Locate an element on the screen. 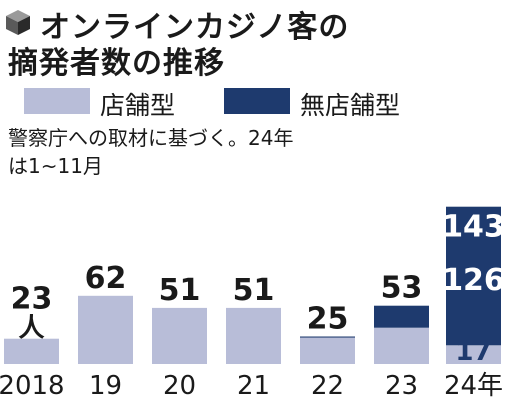 Image resolution: width=508 pixels, height=400 pixels. total-label-0: 23 is located at coordinates (32, 299).